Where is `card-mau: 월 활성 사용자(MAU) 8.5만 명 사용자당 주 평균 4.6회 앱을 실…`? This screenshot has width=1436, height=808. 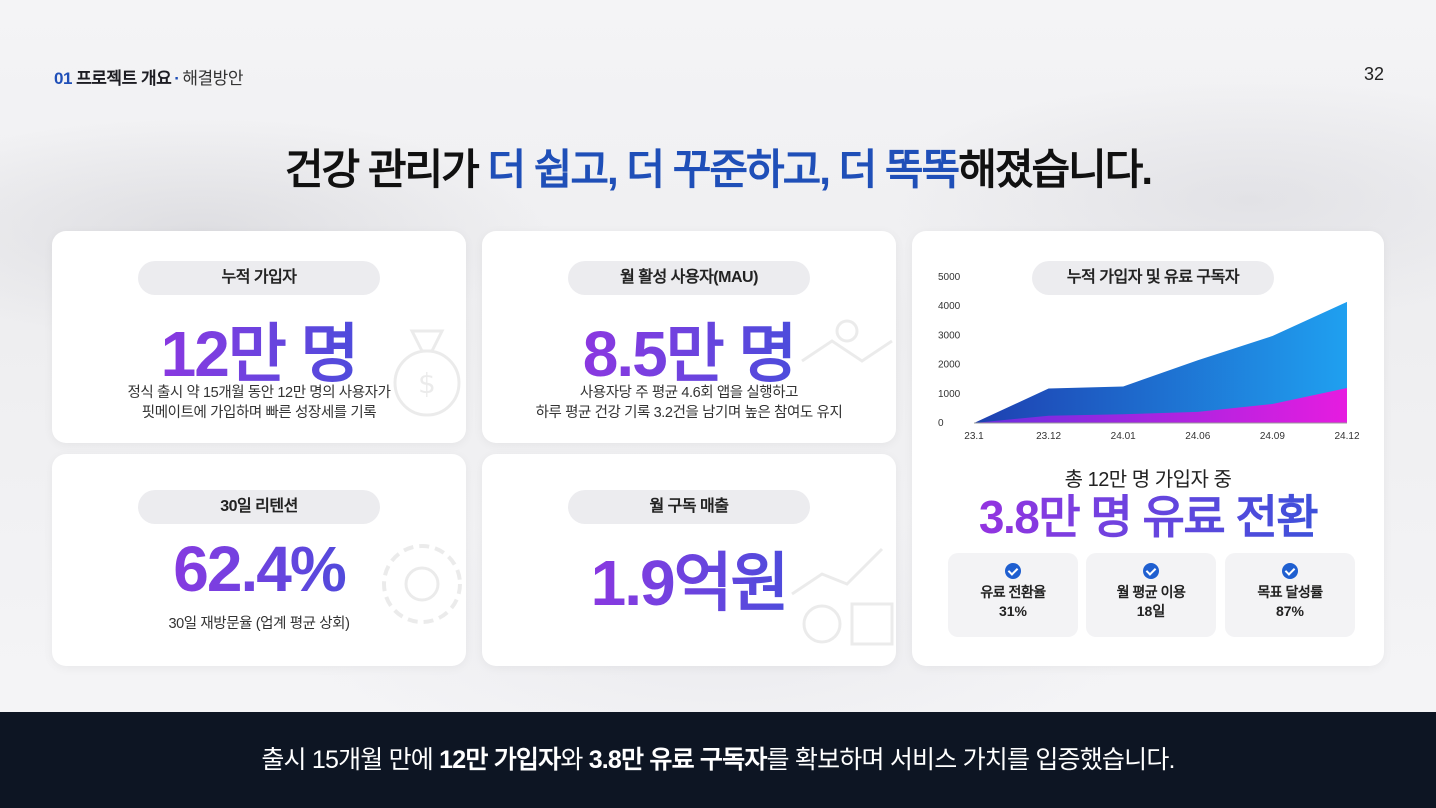
card-mau: 월 활성 사용자(MAU) 8.5만 명 사용자당 주 평균 4.6회 앱을 실… is located at coordinates (689, 337).